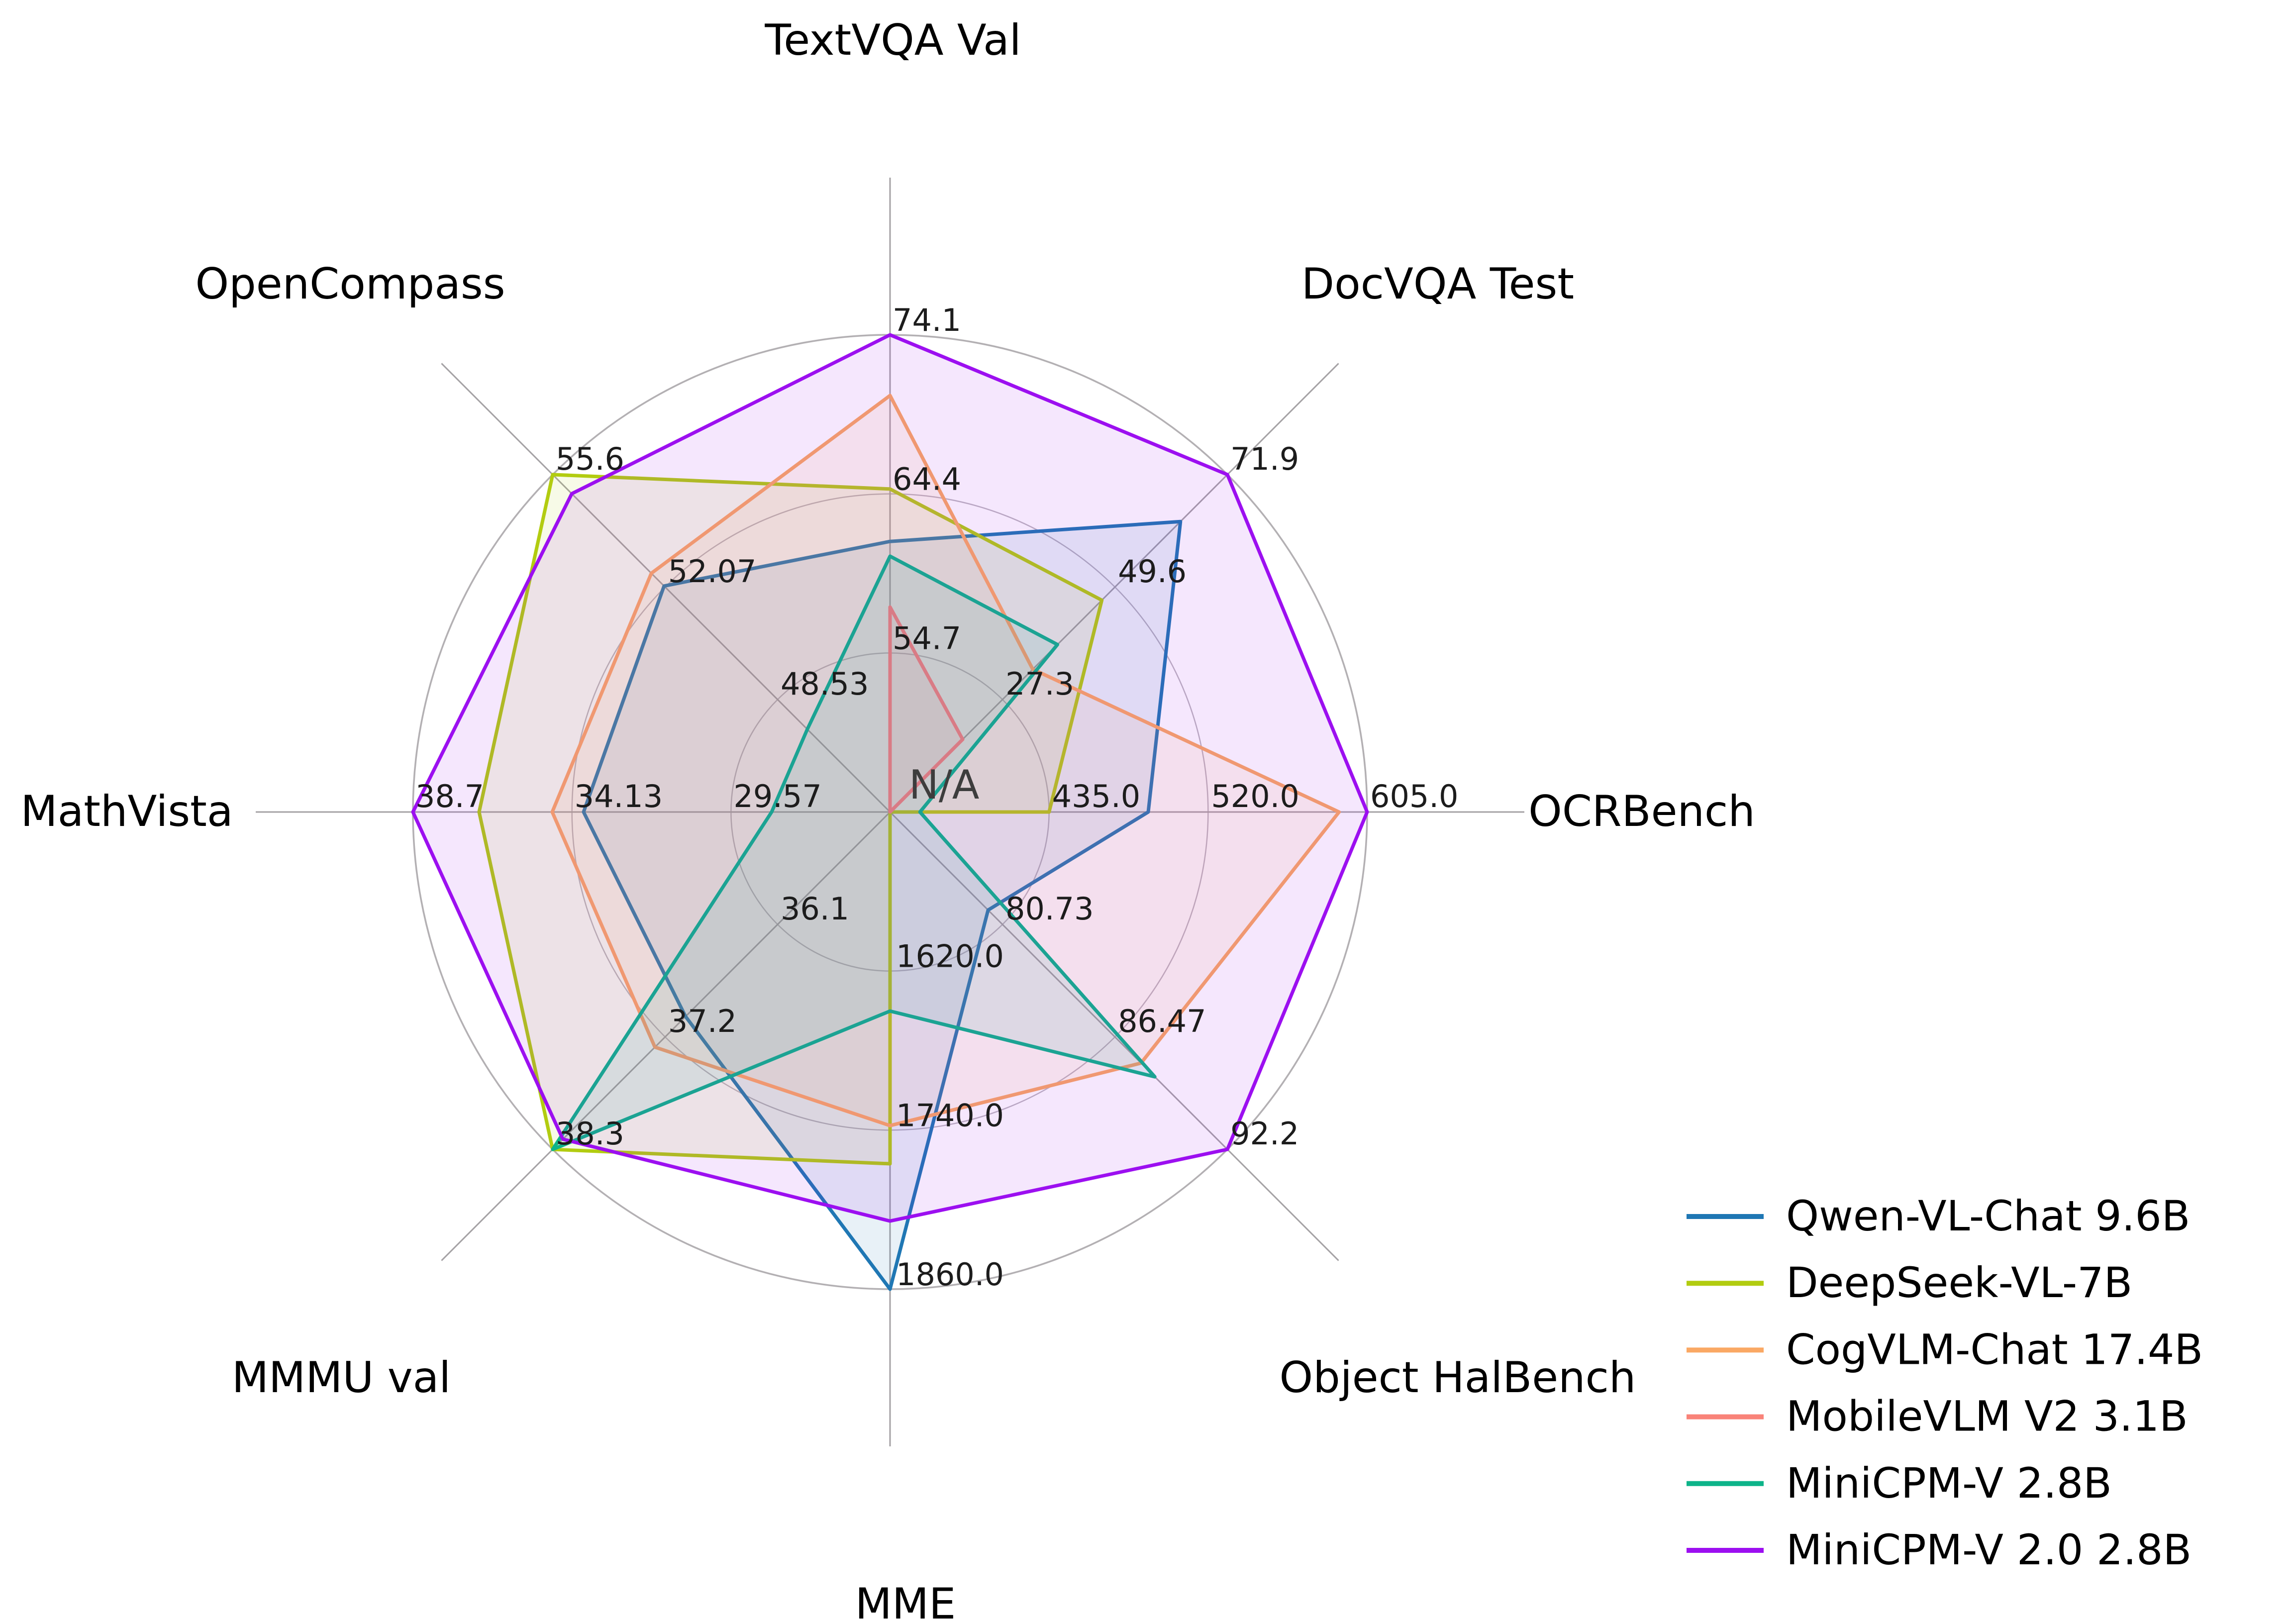 This screenshot has height=1624, width=2292. I want to click on tick-label: 34.13, so click(619, 796).